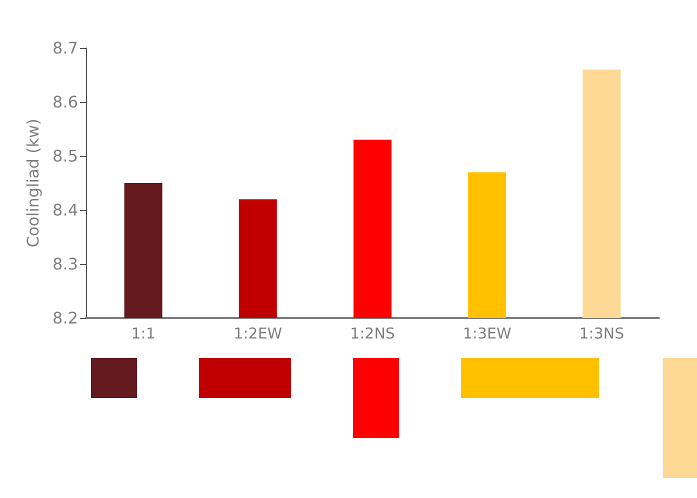 Image resolution: width=697 pixels, height=498 pixels. Describe the element at coordinates (372, 333) in the screenshot. I see `x-tick-label: 1:2NS` at that location.